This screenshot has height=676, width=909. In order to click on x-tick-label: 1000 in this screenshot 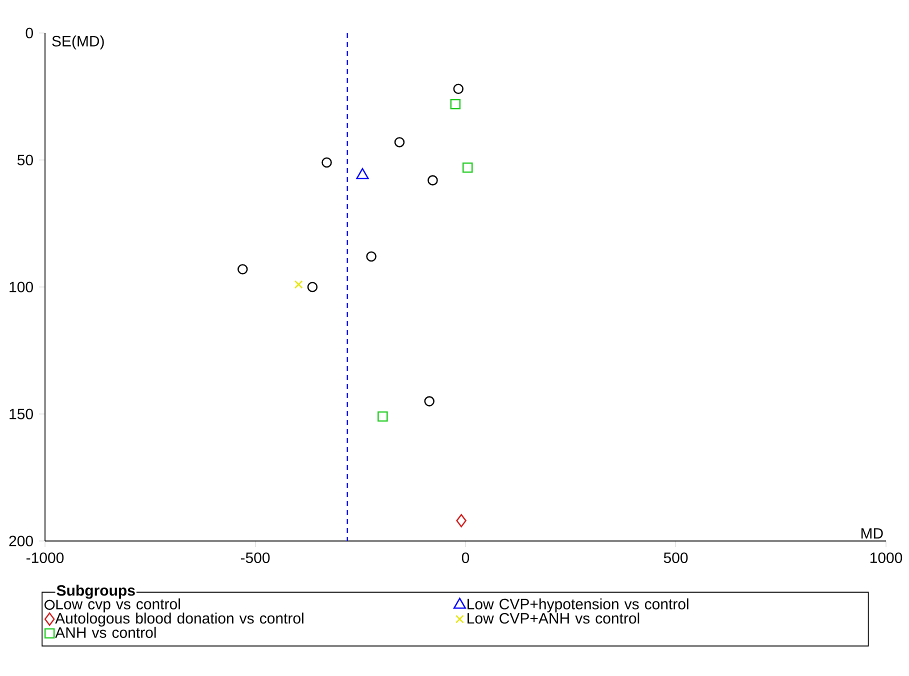, I will do `click(886, 558)`.